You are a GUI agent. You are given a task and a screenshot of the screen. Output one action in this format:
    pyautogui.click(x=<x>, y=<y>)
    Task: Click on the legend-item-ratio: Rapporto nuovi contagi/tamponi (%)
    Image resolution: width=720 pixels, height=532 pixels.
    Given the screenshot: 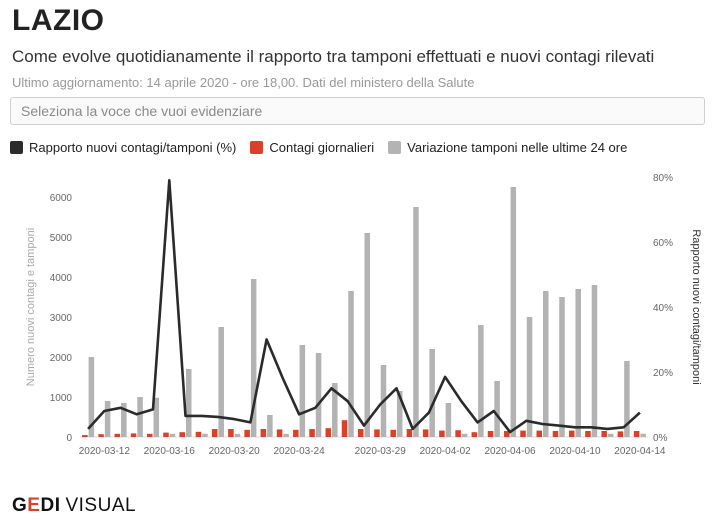 What is the action you would take?
    pyautogui.click(x=123, y=147)
    